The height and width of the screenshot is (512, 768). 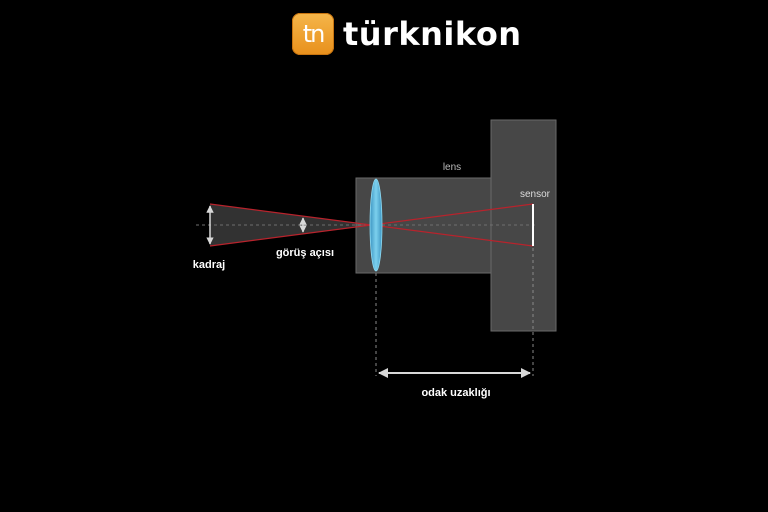 What do you see at coordinates (376, 225) in the screenshot?
I see `lens-element` at bounding box center [376, 225].